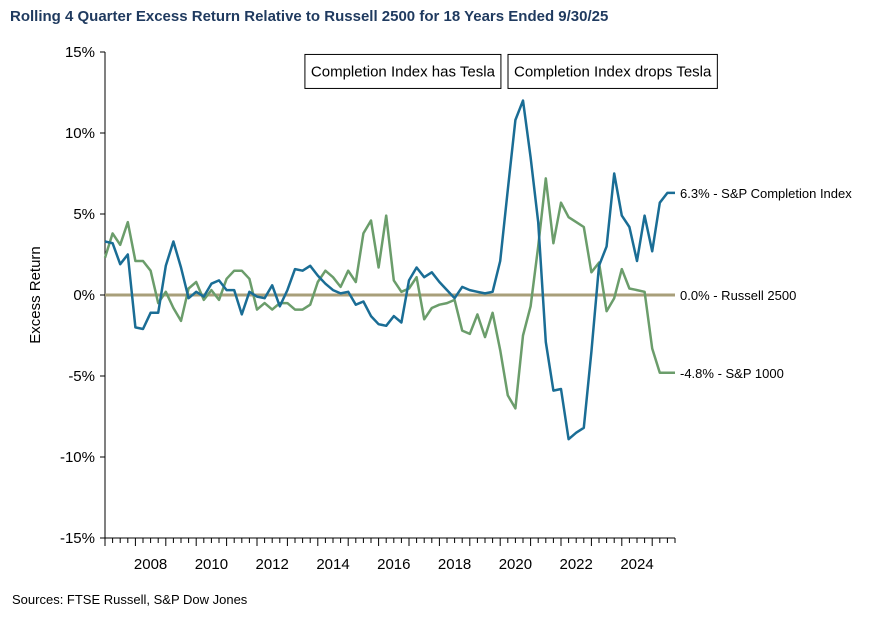 The height and width of the screenshot is (618, 876). I want to click on source-note: Sources: FTSE Russell, S&P Dow Jones, so click(130, 599).